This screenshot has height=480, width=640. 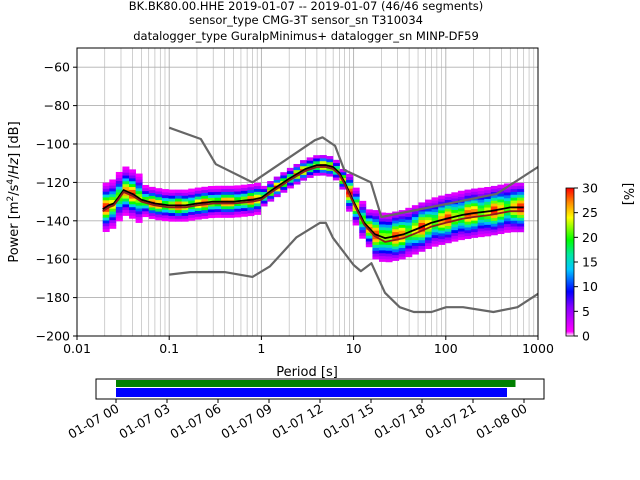 I want to click on y-tick-label: −100, so click(x=53, y=144).